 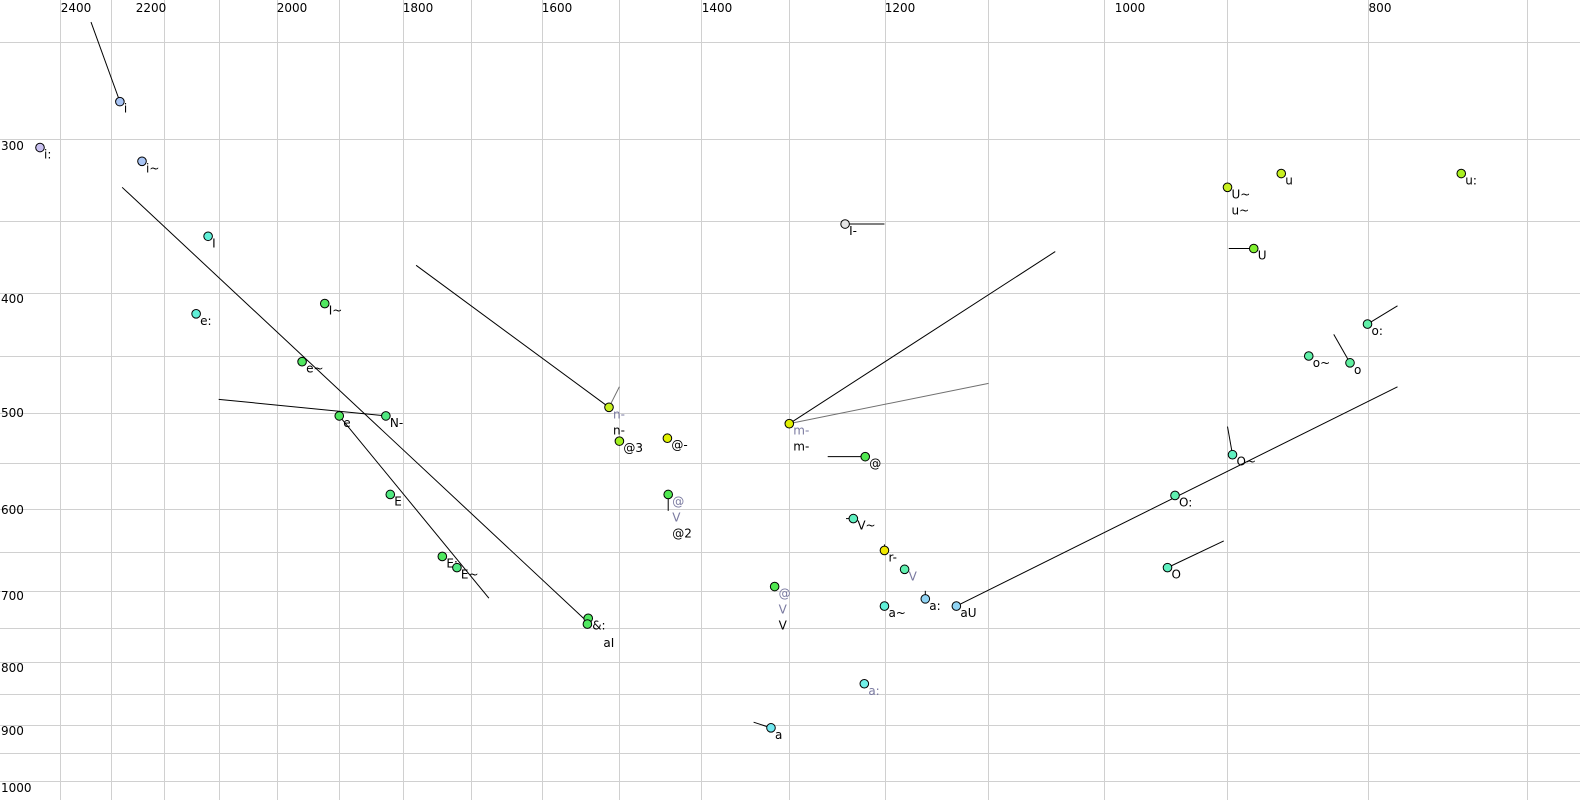 I want to click on vowel-point: i, so click(x=121, y=106).